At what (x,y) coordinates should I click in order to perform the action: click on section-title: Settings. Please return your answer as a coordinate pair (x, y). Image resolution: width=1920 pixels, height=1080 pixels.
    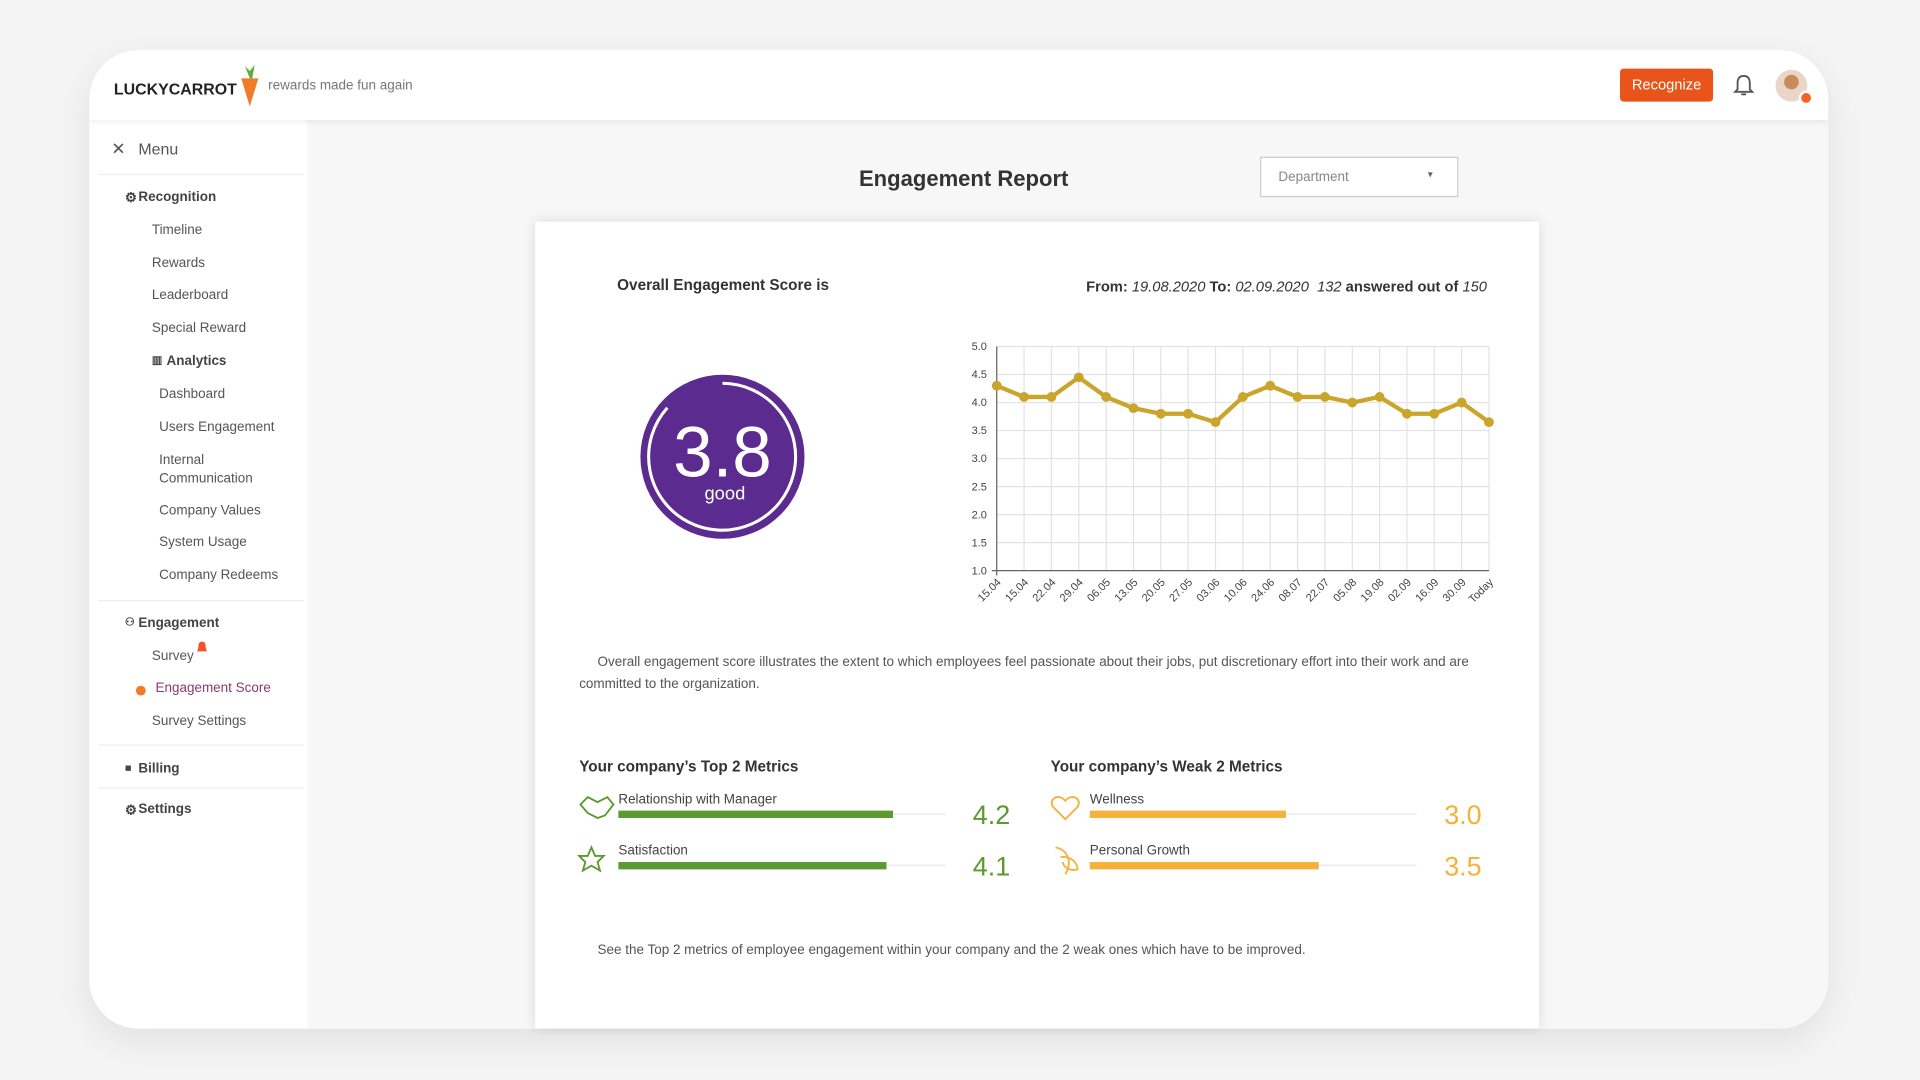
    Looking at the image, I should click on (165, 809).